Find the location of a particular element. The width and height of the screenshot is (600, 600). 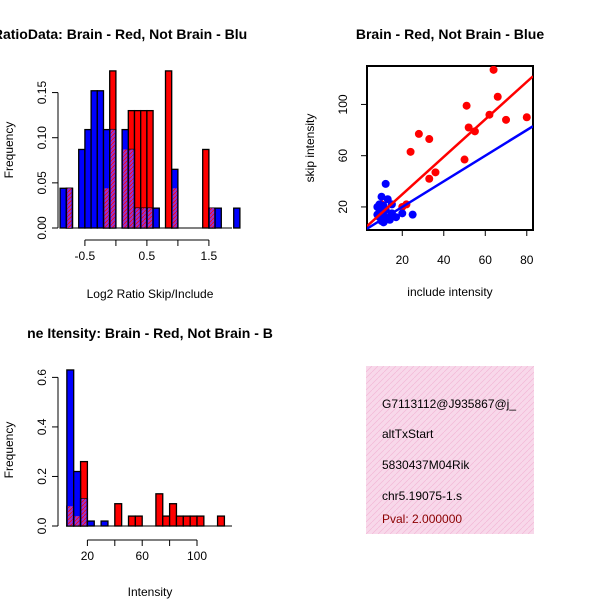

scatter-brain-fit-line is located at coordinates (450, 151).